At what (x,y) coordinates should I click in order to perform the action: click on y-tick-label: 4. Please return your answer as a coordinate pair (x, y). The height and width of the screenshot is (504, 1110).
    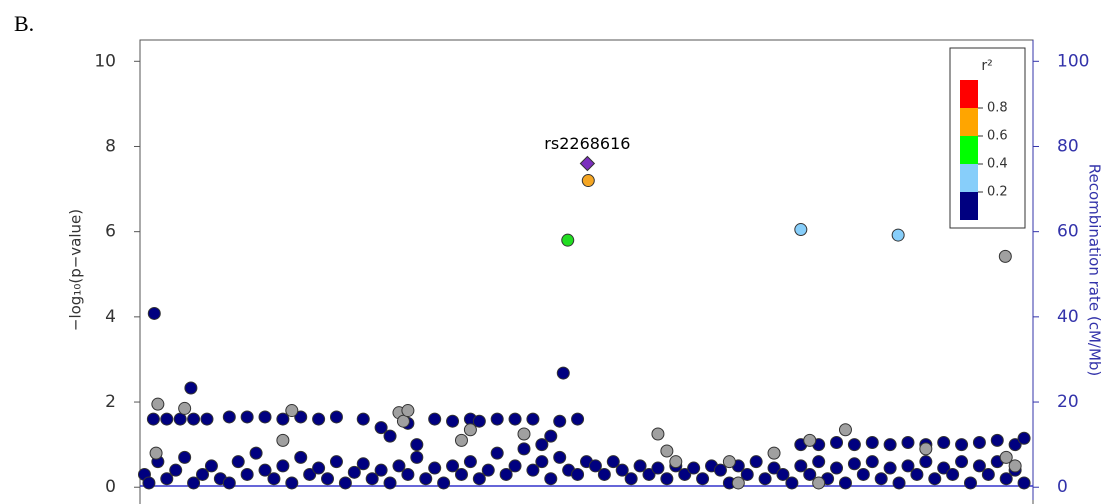
    Looking at the image, I should click on (110, 317).